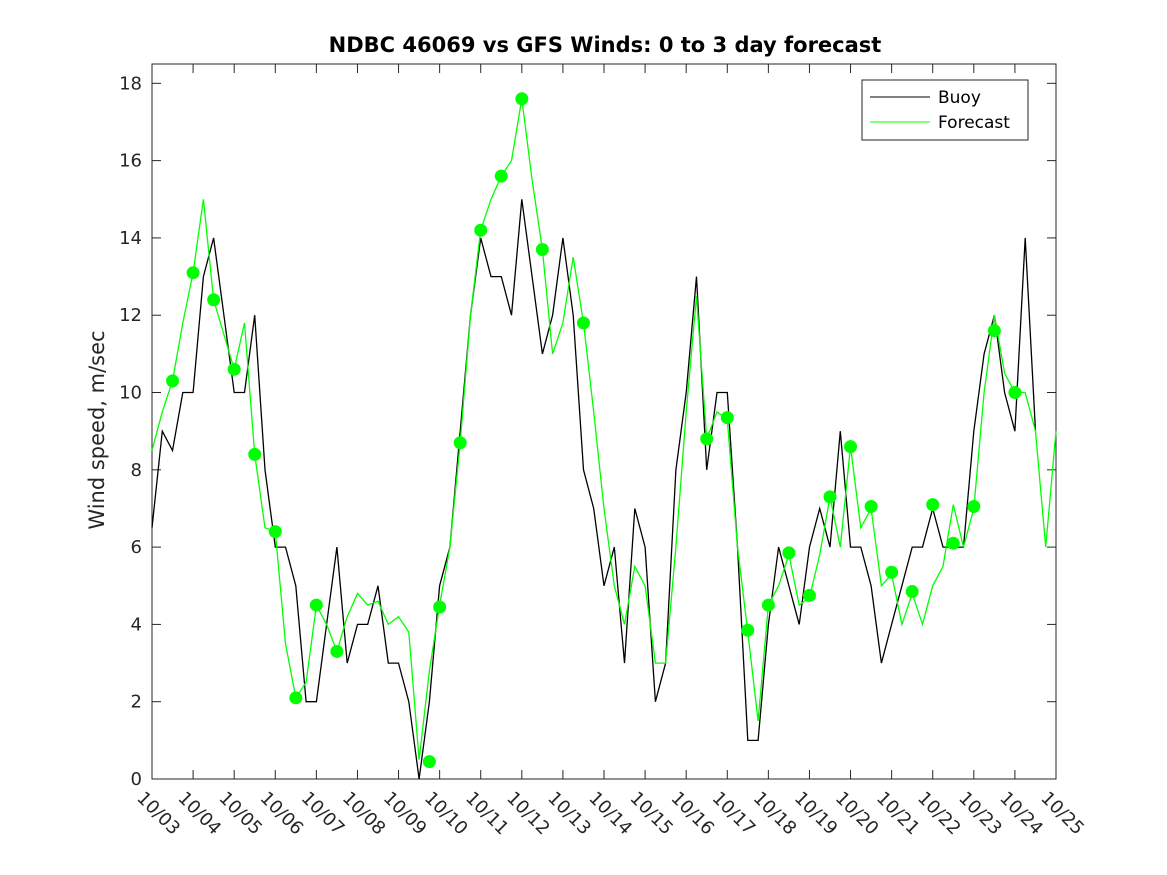 Image resolution: width=1167 pixels, height=875 pixels. Describe the element at coordinates (136, 624) in the screenshot. I see `y-tick-label: 4` at that location.